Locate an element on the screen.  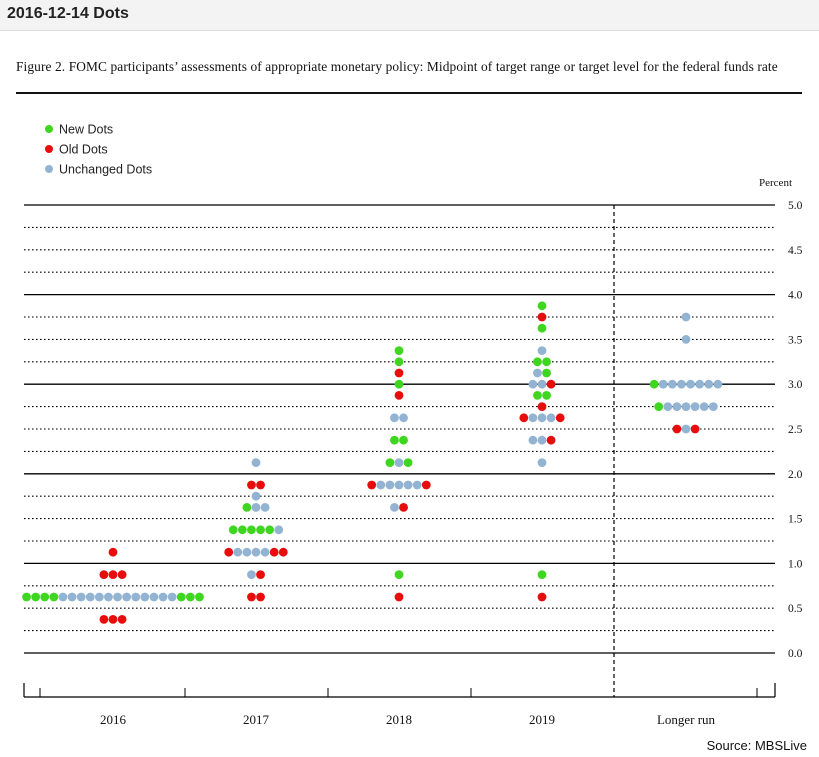
y-tick-label: 4.5 is located at coordinates (795, 251).